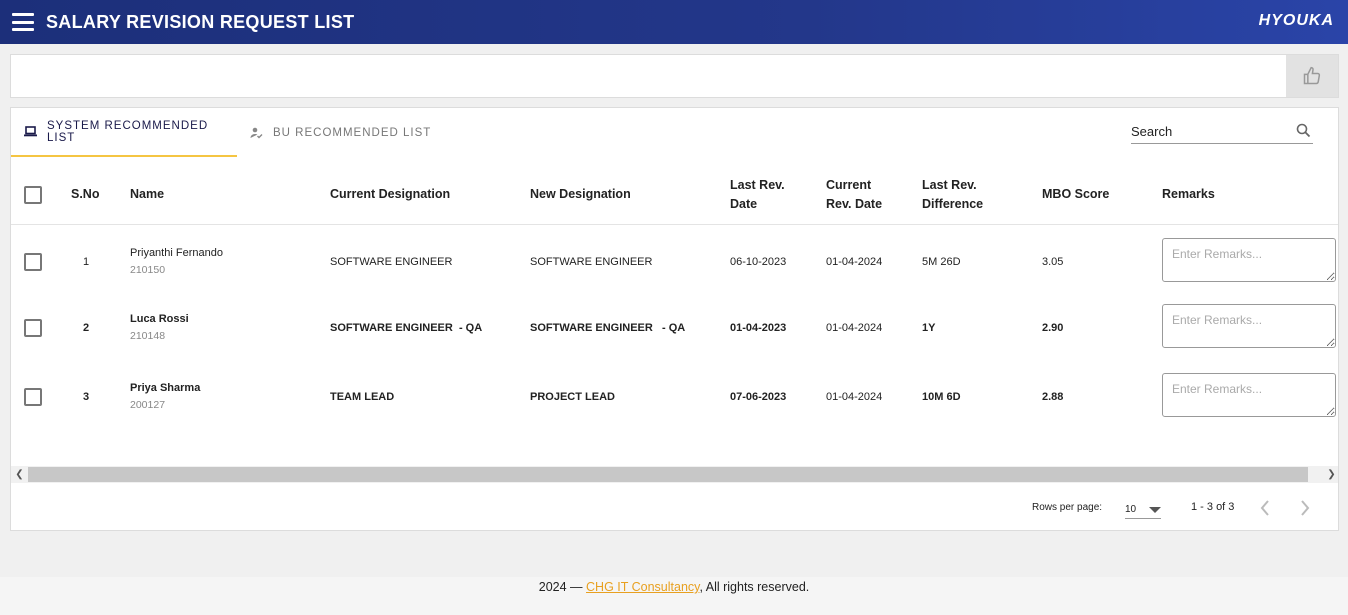 The height and width of the screenshot is (615, 1348). Describe the element at coordinates (148, 270) in the screenshot. I see `employee-id: 210150` at that location.